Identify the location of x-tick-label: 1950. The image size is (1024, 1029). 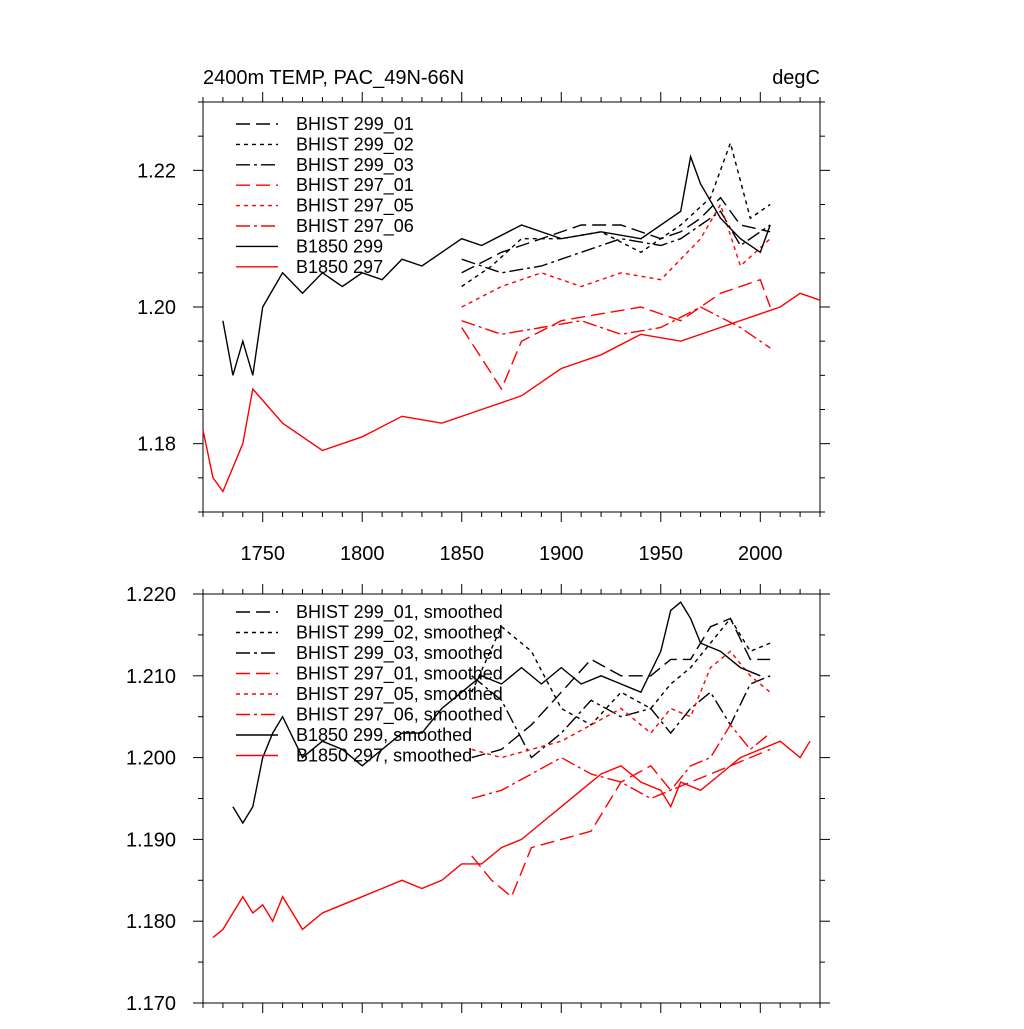
(661, 554).